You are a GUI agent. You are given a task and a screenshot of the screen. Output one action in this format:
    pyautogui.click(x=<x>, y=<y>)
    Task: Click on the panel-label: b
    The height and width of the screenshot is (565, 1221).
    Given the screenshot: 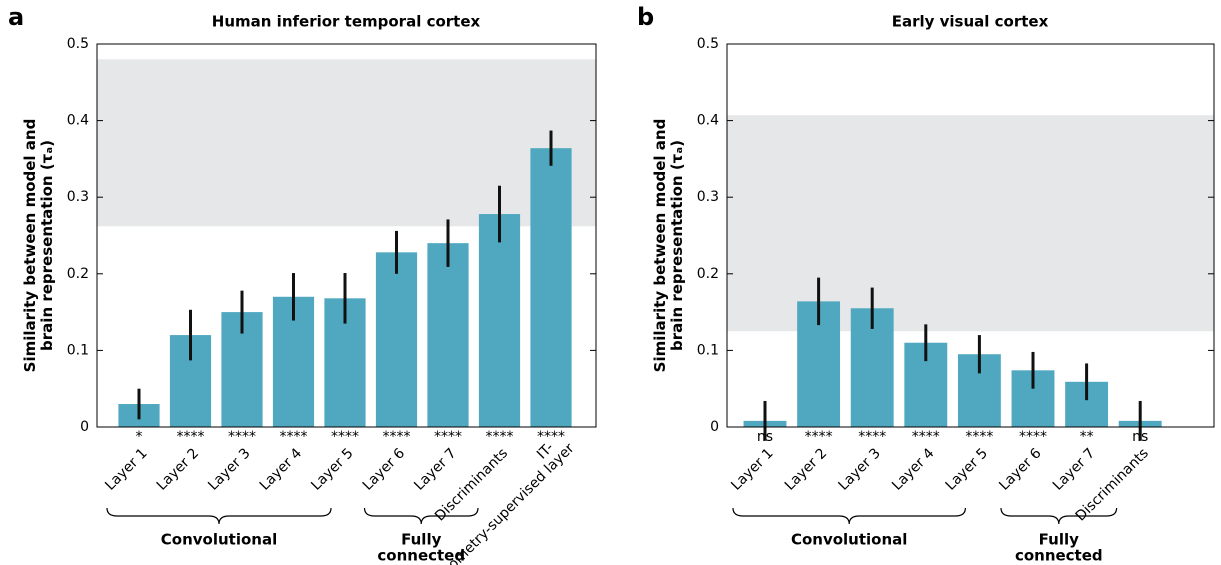 What is the action you would take?
    pyautogui.click(x=645, y=17)
    